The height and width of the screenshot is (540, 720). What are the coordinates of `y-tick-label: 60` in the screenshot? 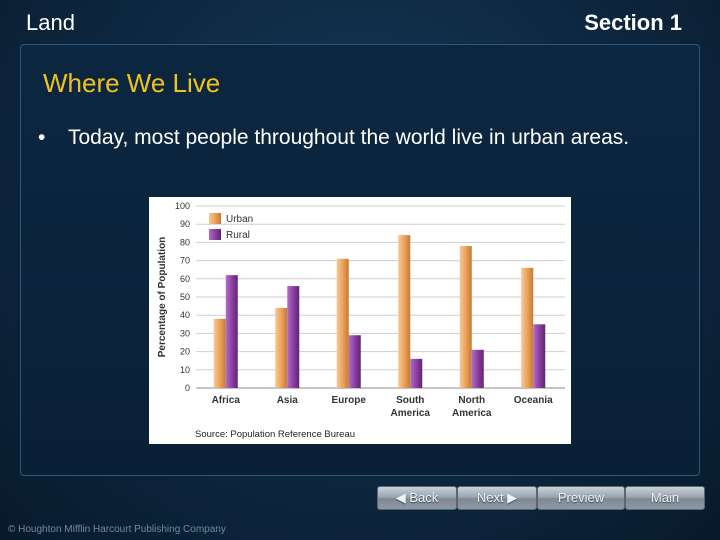 It's located at (185, 279).